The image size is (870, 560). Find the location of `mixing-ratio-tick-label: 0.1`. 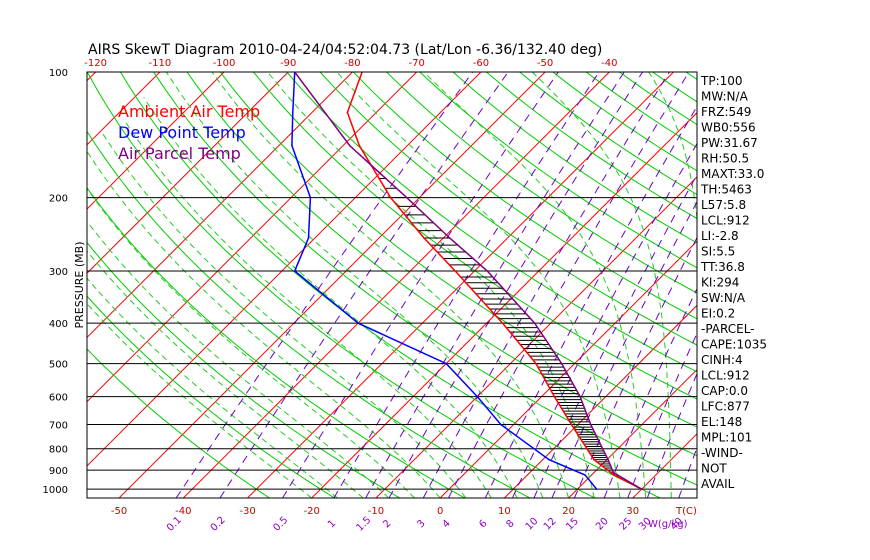

mixing-ratio-tick-label: 0.1 is located at coordinates (174, 524).